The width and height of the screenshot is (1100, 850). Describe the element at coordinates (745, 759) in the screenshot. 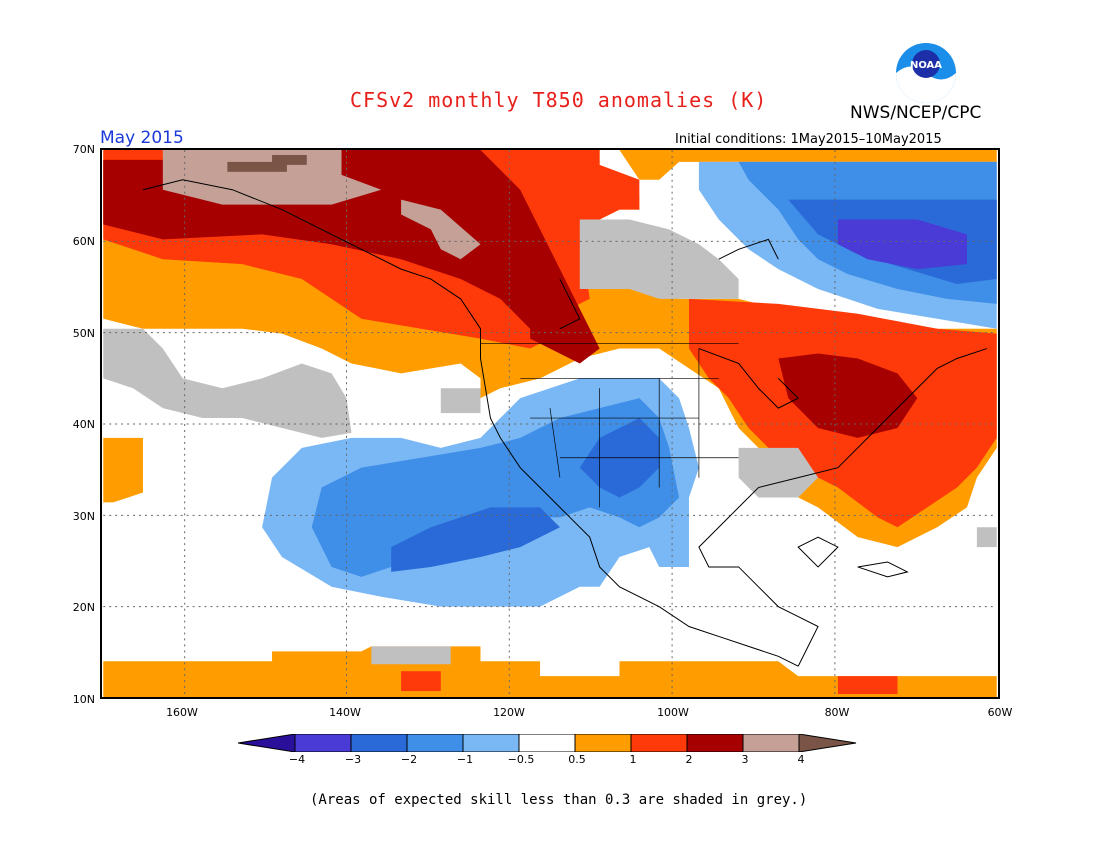

I see `colorbar-label: 3` at that location.